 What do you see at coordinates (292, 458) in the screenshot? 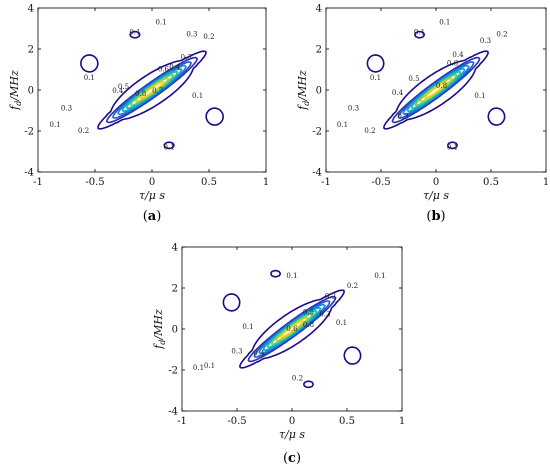
I see `panel-label: (c)` at bounding box center [292, 458].